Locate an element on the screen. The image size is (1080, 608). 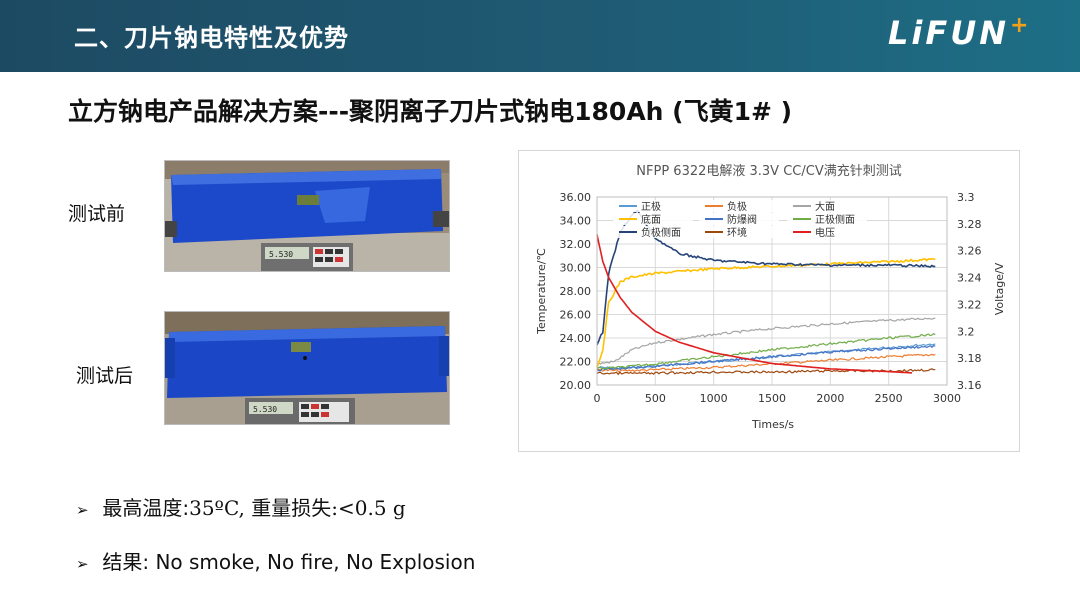
legend-label: 电压 is located at coordinates (825, 232).